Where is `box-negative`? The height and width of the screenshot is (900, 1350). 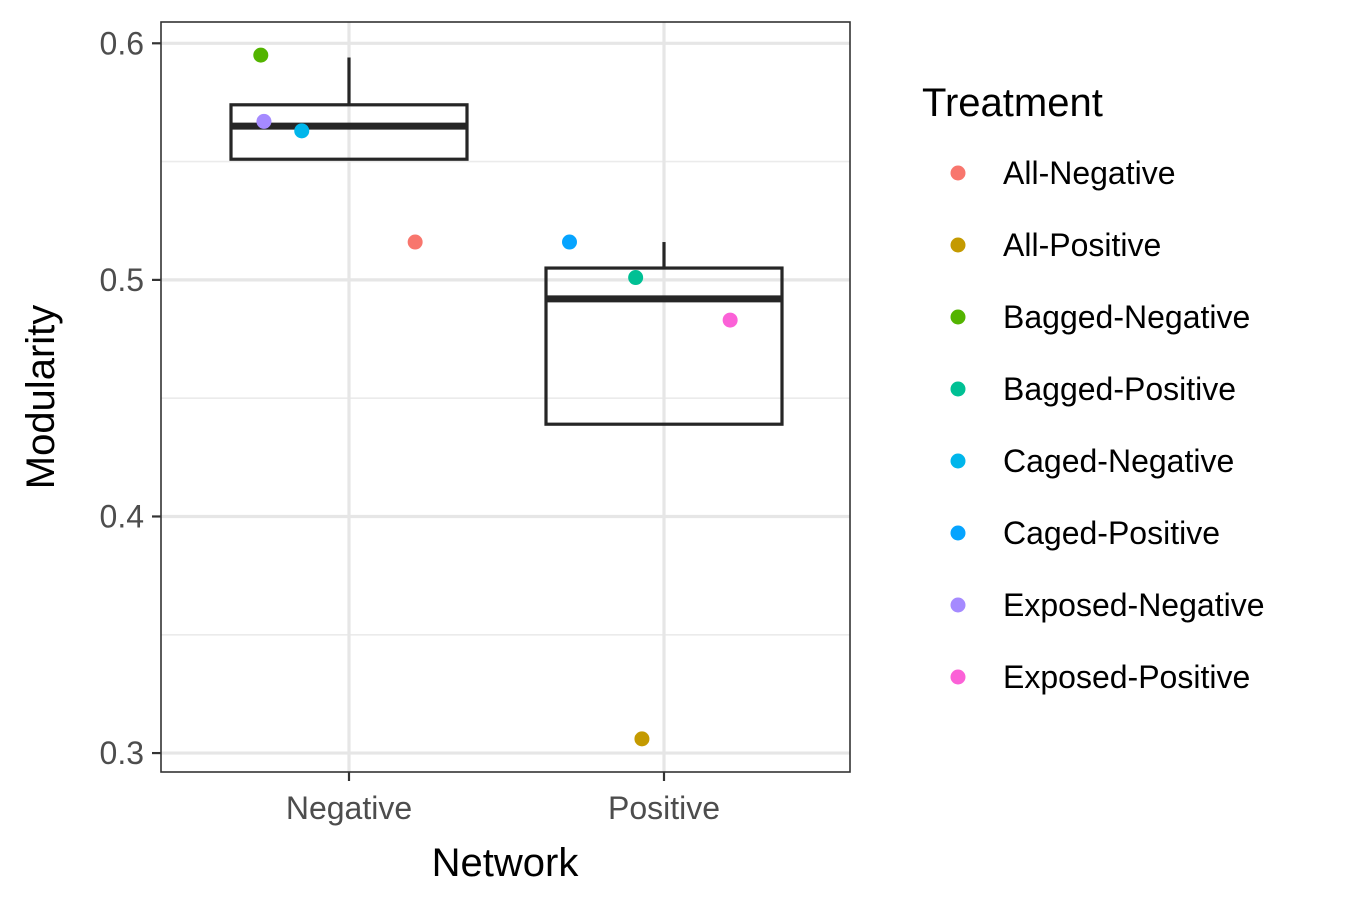 box-negative is located at coordinates (349, 109).